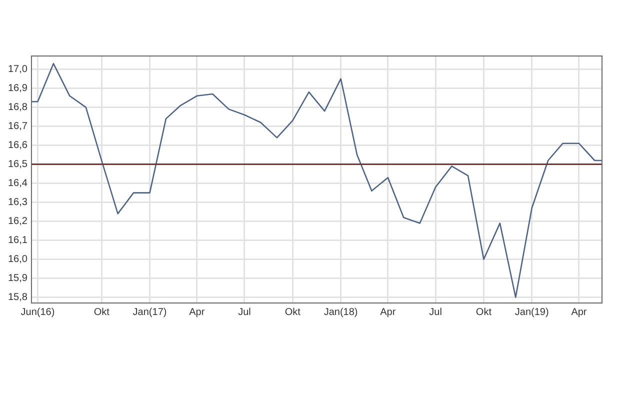 The height and width of the screenshot is (413, 620). I want to click on y-tick-label: 16,8, so click(18, 108).